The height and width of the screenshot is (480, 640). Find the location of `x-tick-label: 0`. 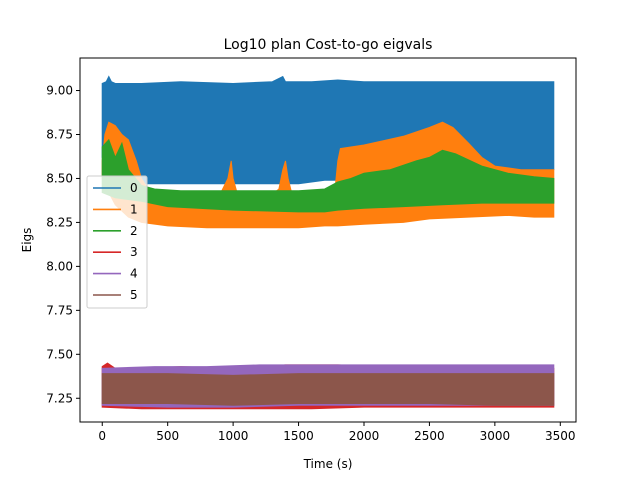

x-tick-label: 0 is located at coordinates (102, 436).